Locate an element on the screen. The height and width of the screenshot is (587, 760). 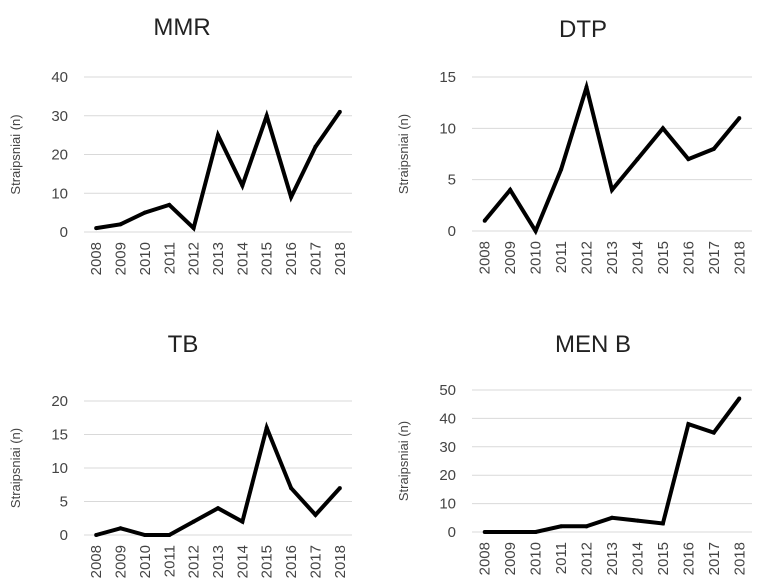
chart-title: TB is located at coordinates (183, 344).